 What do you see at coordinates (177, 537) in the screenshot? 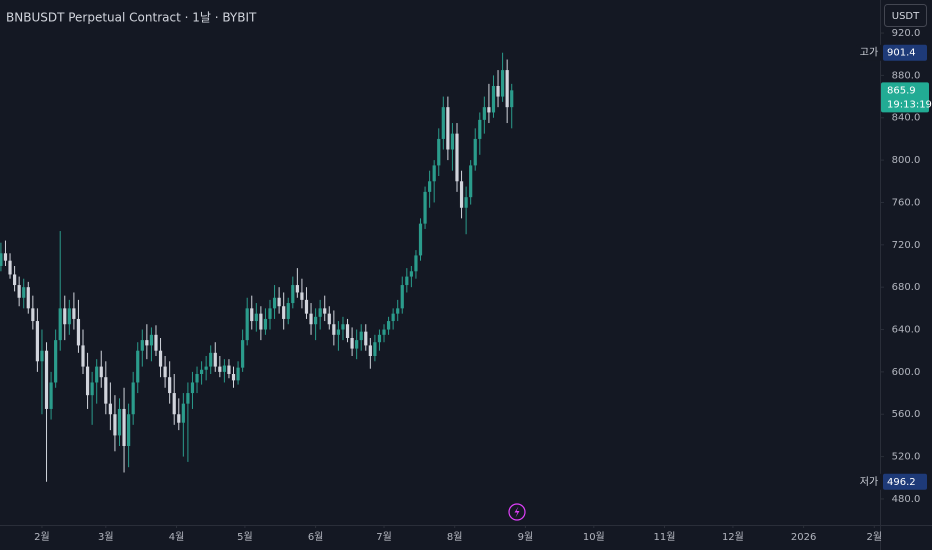
I see `x-tick-label: 4월` at bounding box center [177, 537].